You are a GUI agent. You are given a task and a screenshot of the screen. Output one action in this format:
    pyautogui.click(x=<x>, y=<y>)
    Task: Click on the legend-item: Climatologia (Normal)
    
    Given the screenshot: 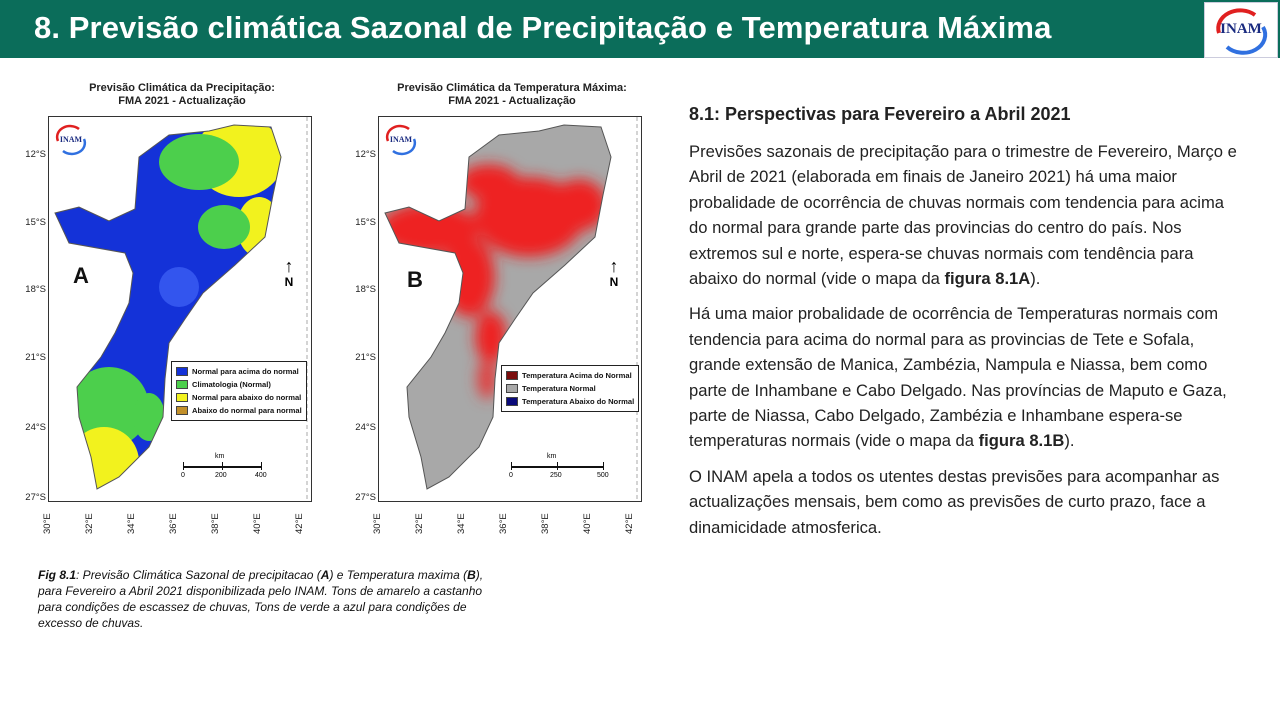 What is the action you would take?
    pyautogui.click(x=239, y=384)
    